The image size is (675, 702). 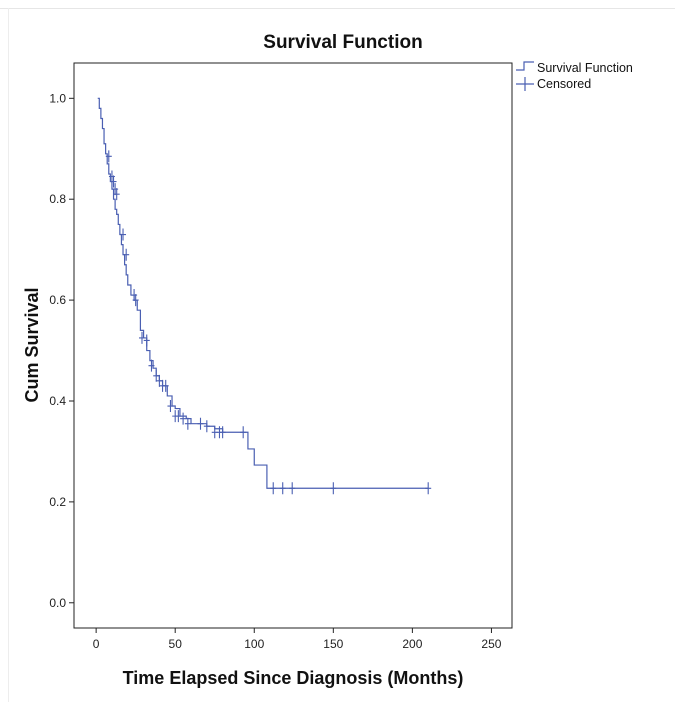 I want to click on left-border-line, so click(x=8, y=355).